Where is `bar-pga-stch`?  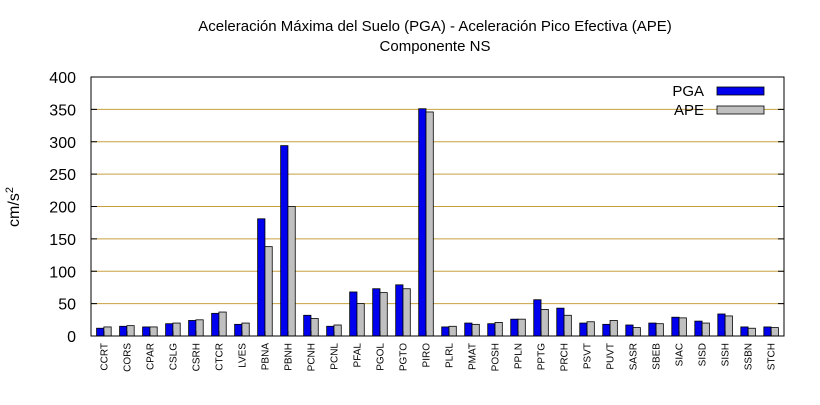
bar-pga-stch is located at coordinates (767, 331).